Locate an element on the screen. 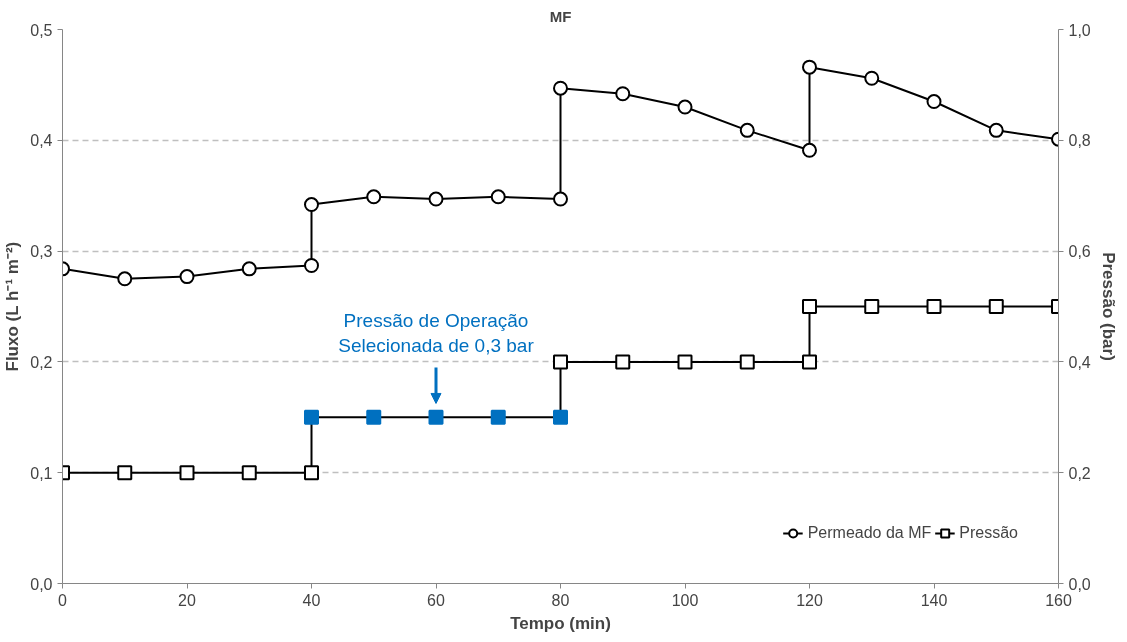  y-tick-label: 0,0 is located at coordinates (41, 584).